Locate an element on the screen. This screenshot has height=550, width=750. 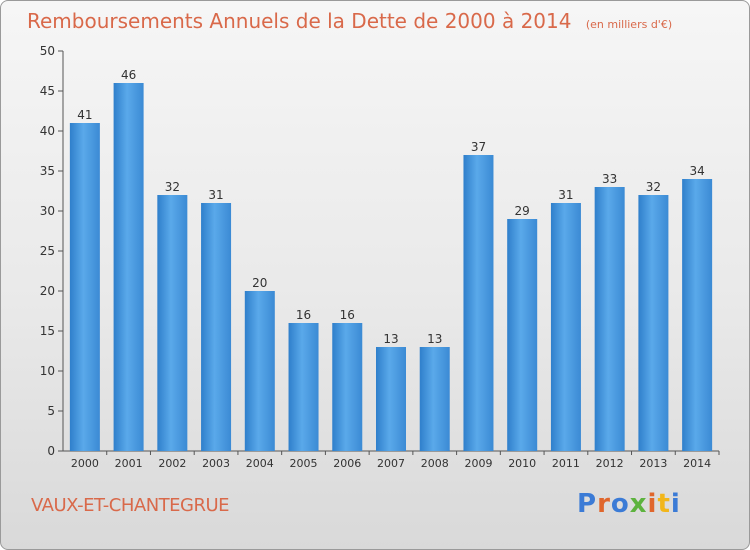
x-tick-label-2002: 2002 is located at coordinates (172, 463).